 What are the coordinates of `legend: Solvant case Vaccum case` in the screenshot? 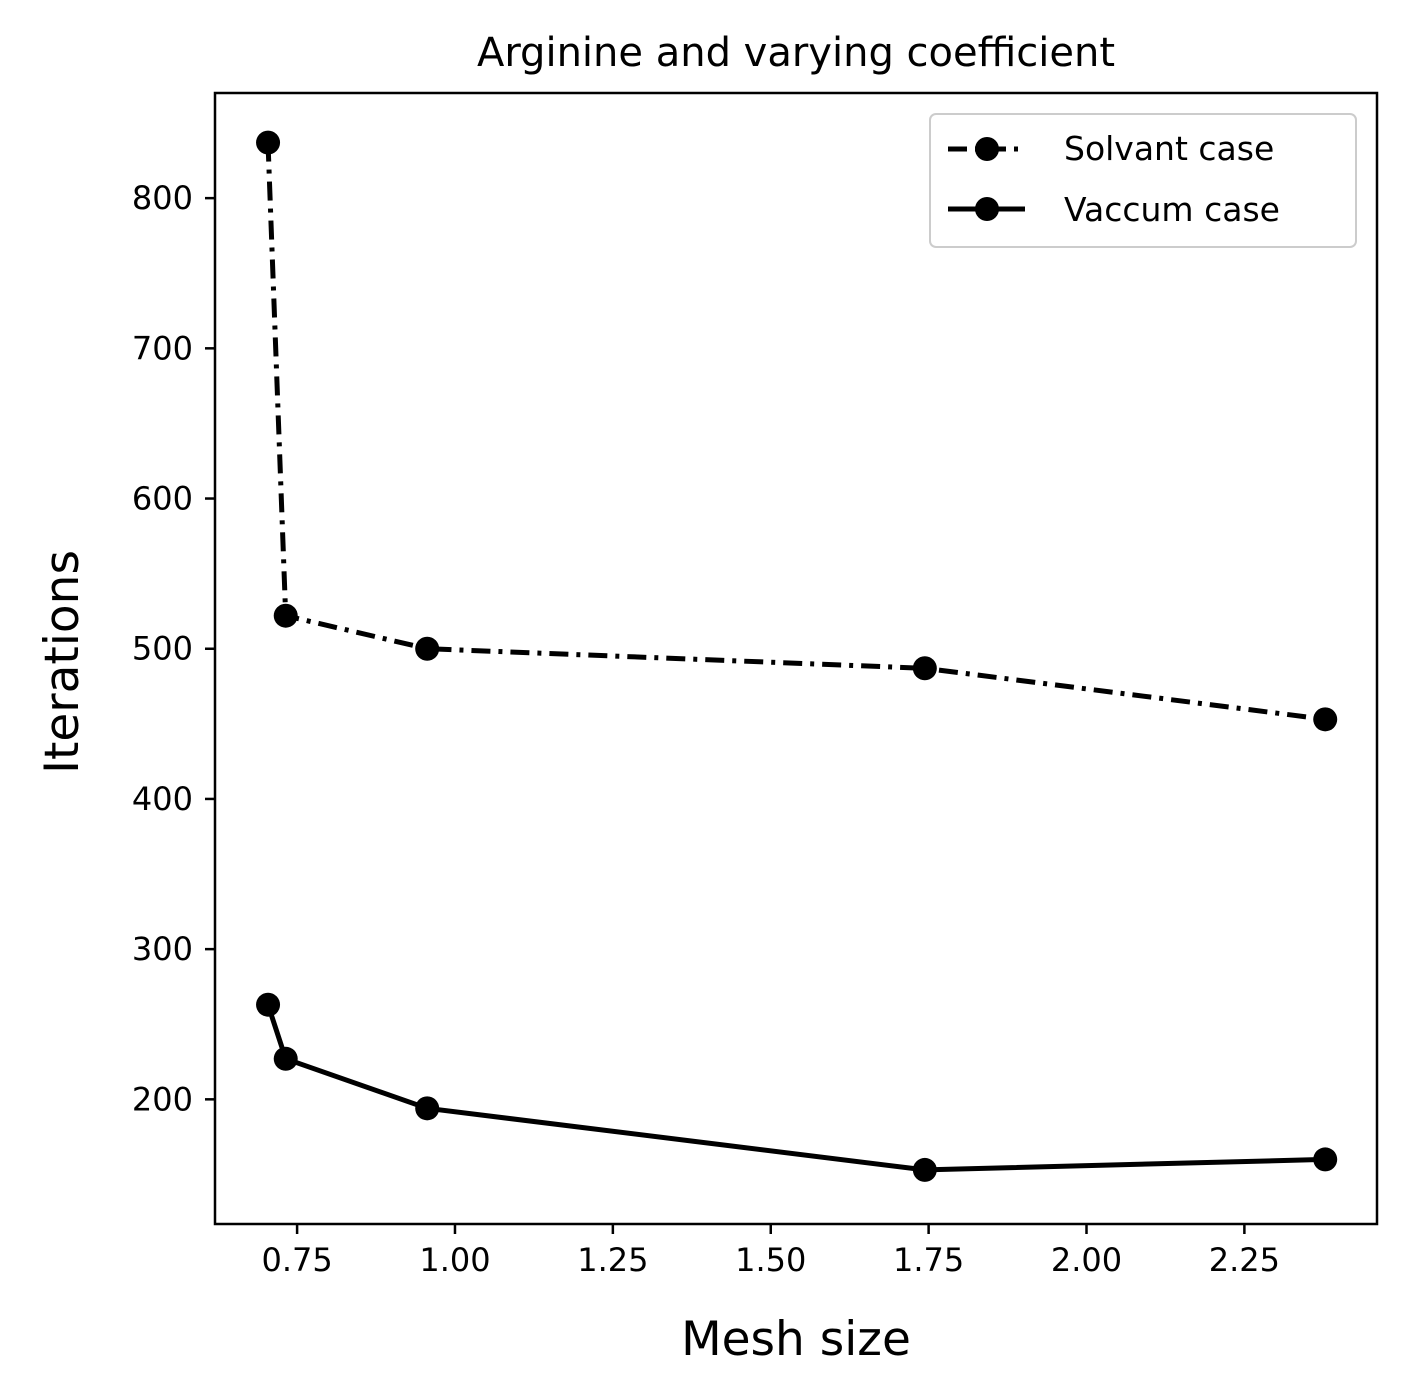 It's located at (1143, 180).